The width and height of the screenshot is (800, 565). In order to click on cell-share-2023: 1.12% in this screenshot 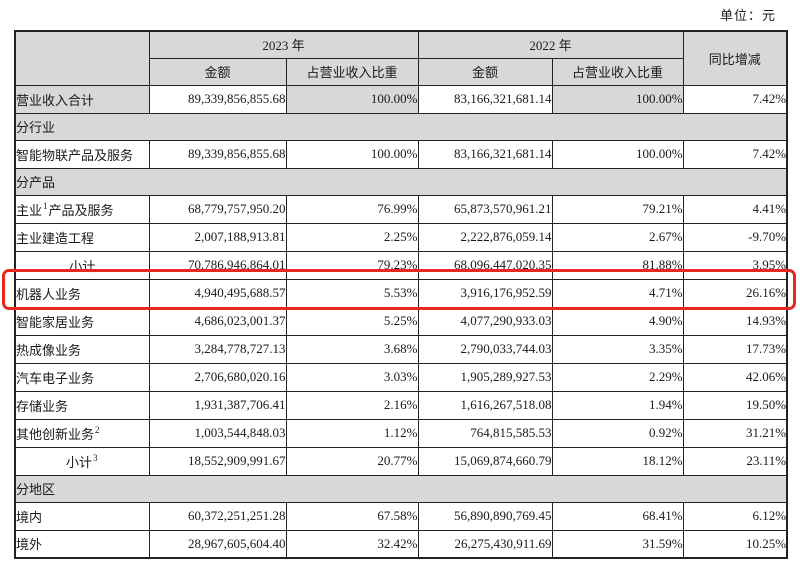, I will do `click(352, 433)`.